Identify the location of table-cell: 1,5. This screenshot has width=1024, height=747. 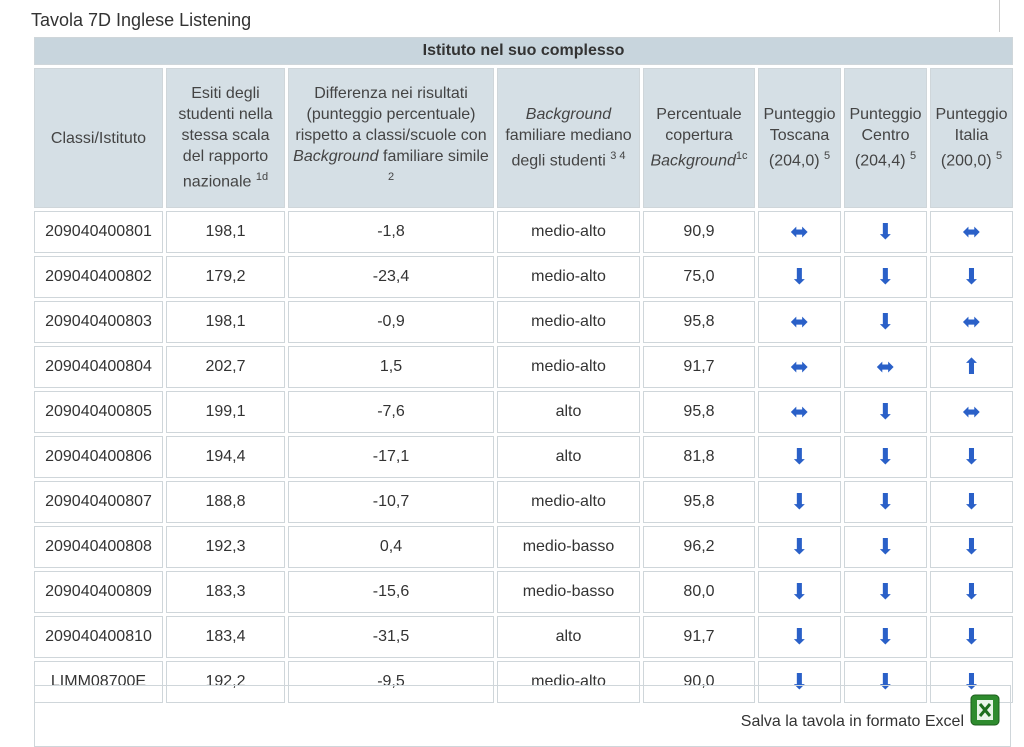
(391, 367).